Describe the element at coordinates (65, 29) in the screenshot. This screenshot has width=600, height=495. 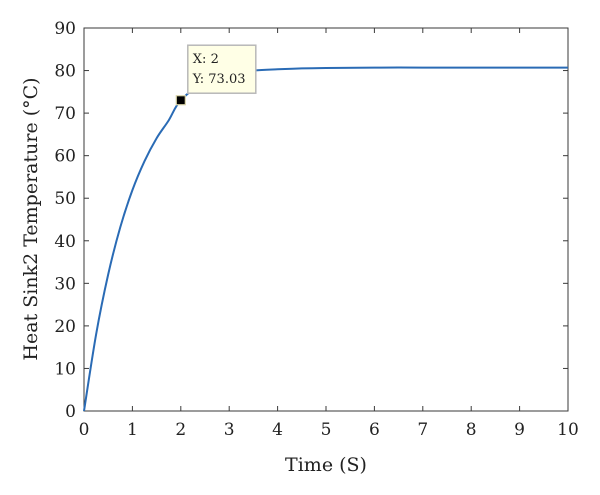
I see `y-tick-label: 90` at that location.